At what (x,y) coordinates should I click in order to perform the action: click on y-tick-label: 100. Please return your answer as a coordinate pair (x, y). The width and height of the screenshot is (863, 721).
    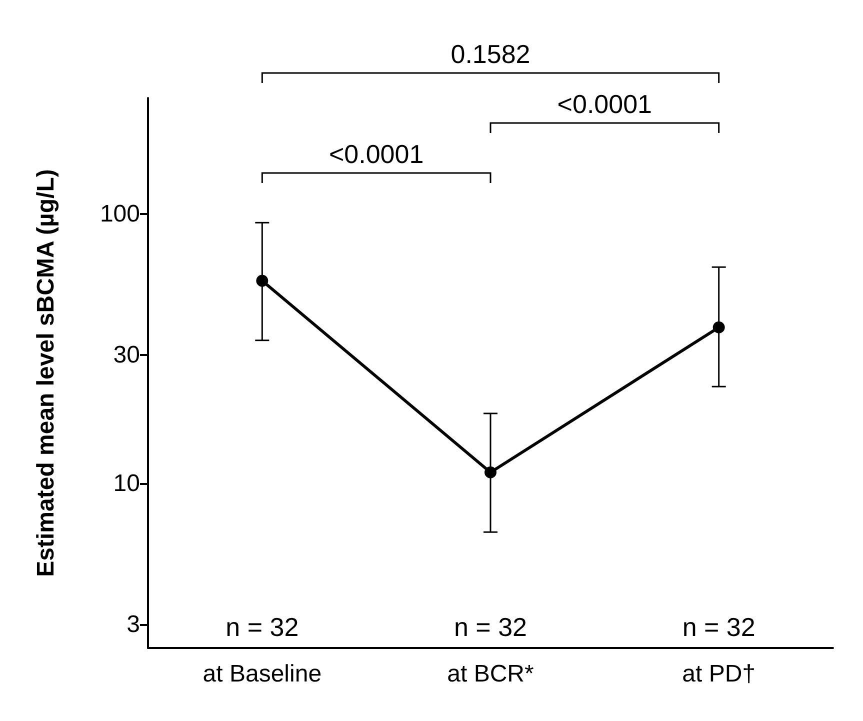
    Looking at the image, I should click on (120, 214).